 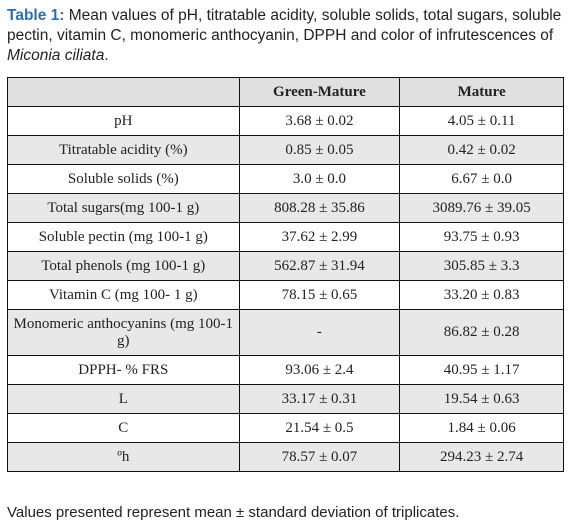 What do you see at coordinates (319, 266) in the screenshot?
I see `green-mature-cell: 562.87 ± 31.94` at bounding box center [319, 266].